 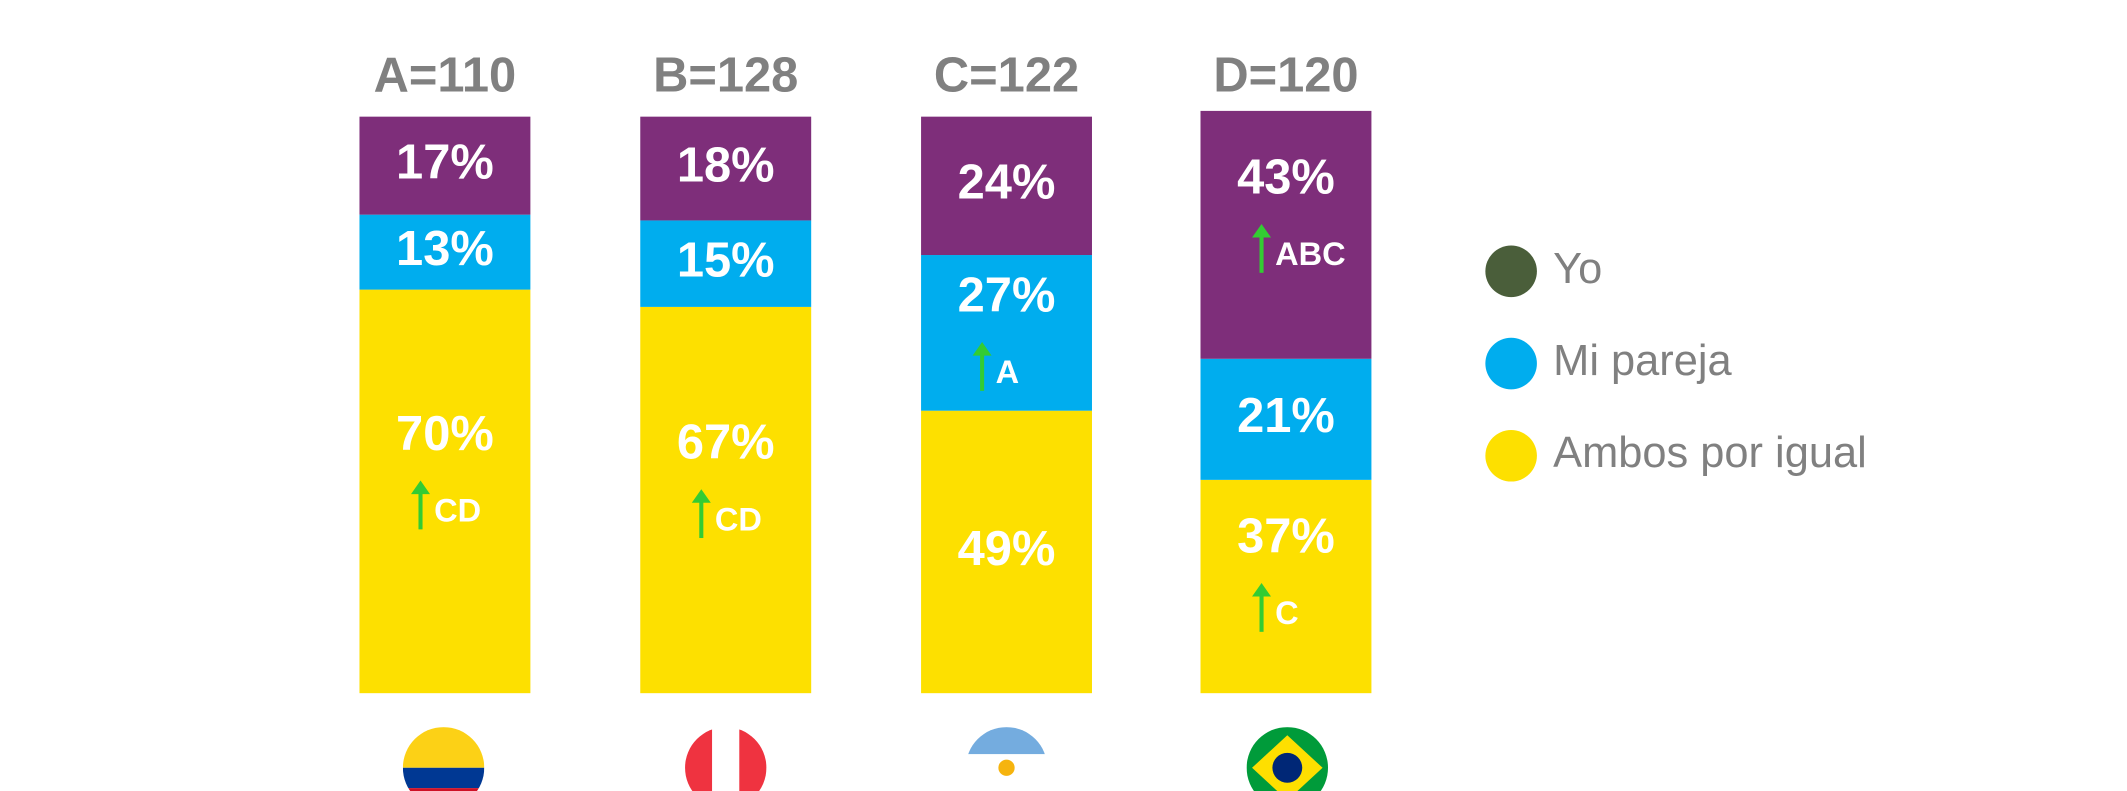 I want to click on value-label: 27%, so click(x=1007, y=296).